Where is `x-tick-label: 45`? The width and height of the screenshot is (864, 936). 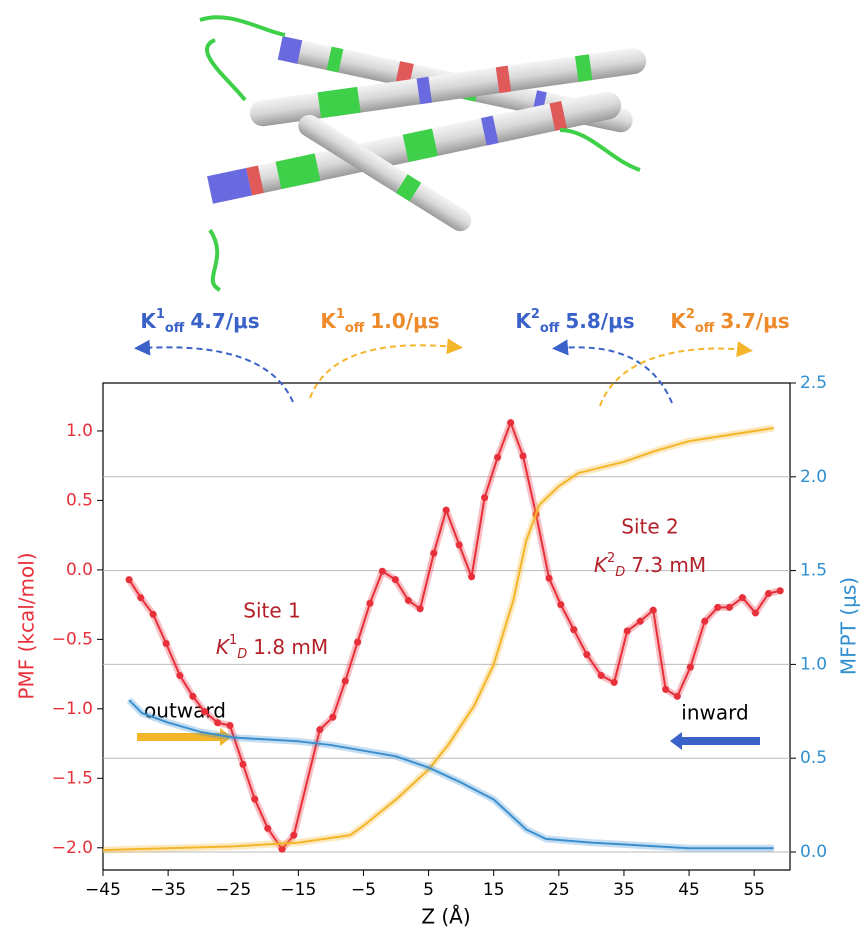
x-tick-label: 45 is located at coordinates (689, 890).